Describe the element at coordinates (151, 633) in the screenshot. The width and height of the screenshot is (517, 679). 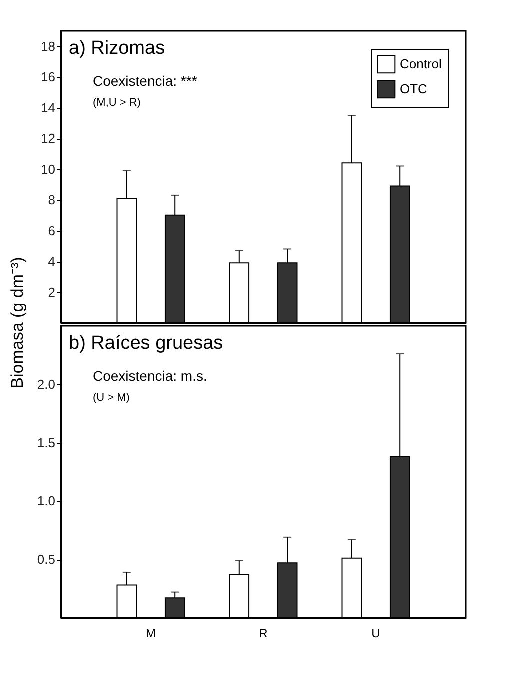
I see `x-tick-label: M` at that location.